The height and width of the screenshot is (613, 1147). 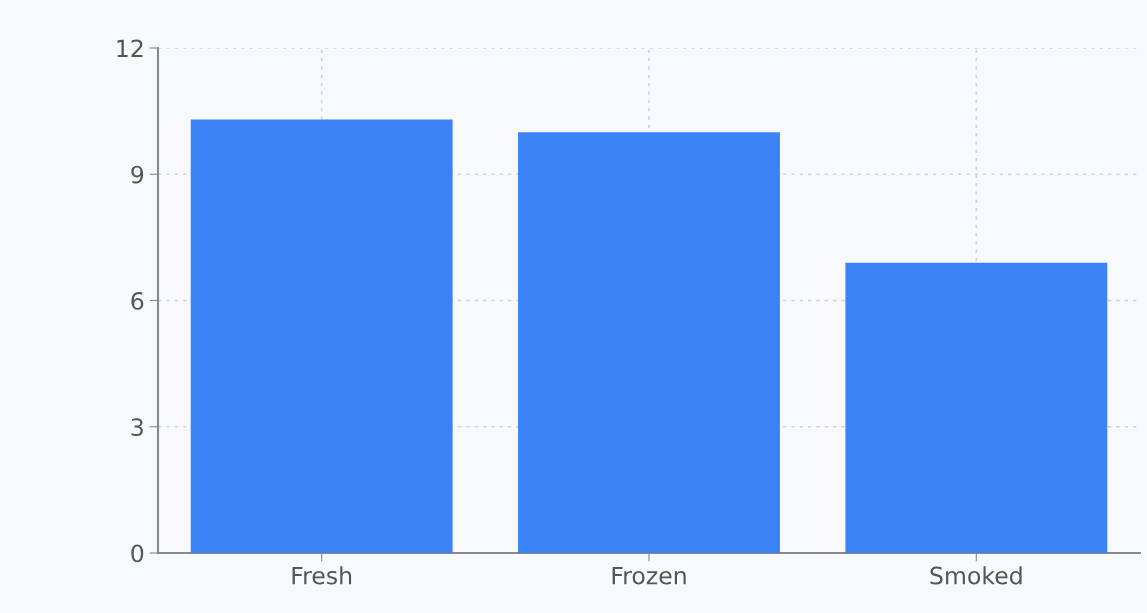 What do you see at coordinates (137, 174) in the screenshot?
I see `y-tick-label: 9` at bounding box center [137, 174].